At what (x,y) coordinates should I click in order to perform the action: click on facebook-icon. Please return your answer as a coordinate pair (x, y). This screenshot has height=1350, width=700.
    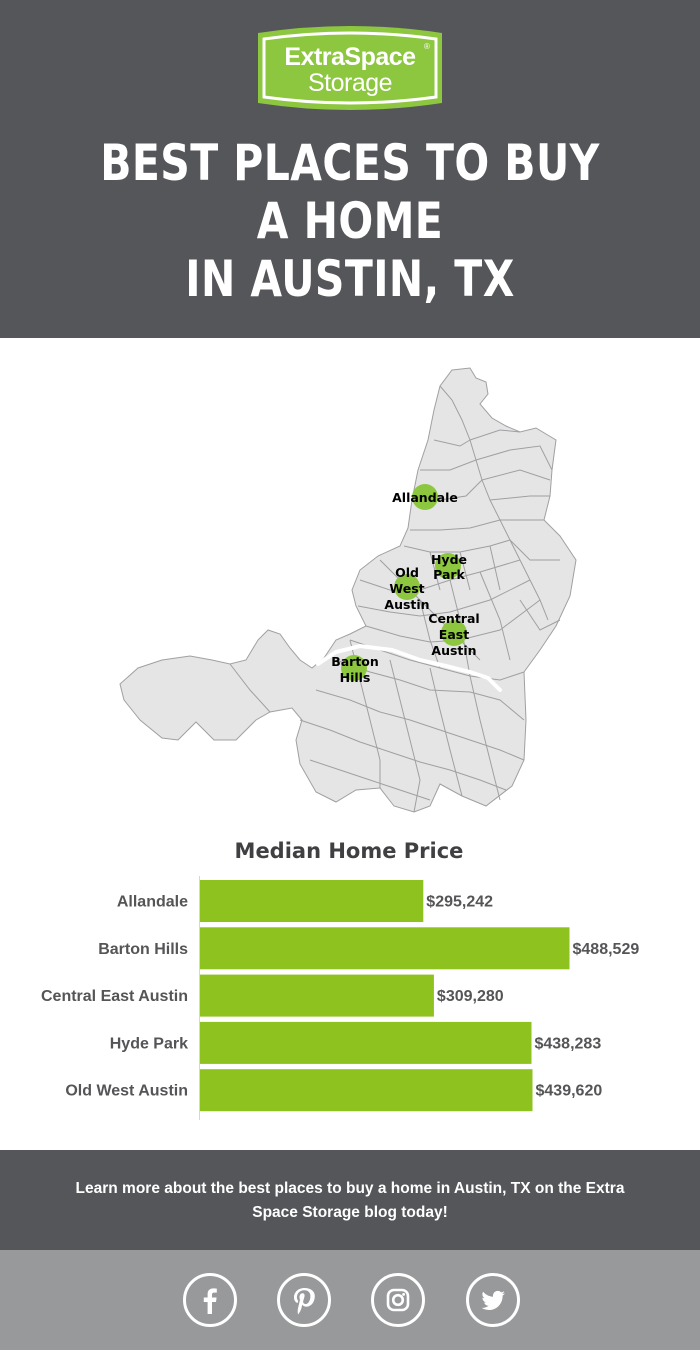
    Looking at the image, I should click on (210, 1301).